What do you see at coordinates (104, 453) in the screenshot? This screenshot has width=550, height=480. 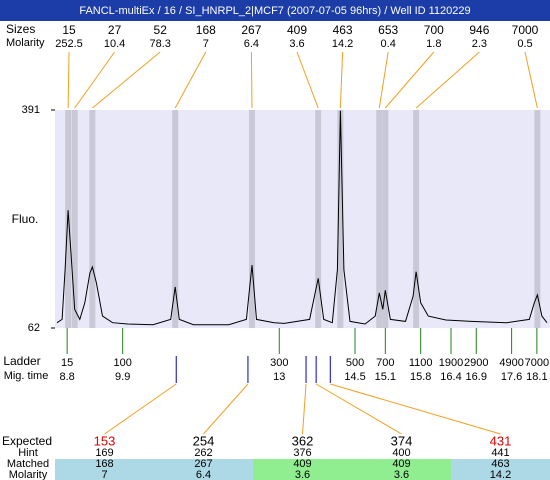 I see `hint-value: 169` at bounding box center [104, 453].